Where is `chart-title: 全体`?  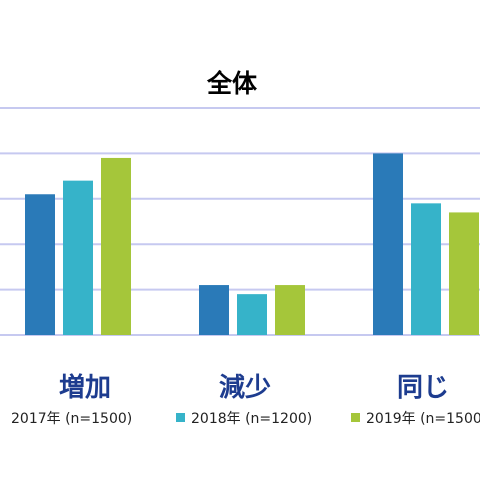
chart-title: 全体 is located at coordinates (232, 83).